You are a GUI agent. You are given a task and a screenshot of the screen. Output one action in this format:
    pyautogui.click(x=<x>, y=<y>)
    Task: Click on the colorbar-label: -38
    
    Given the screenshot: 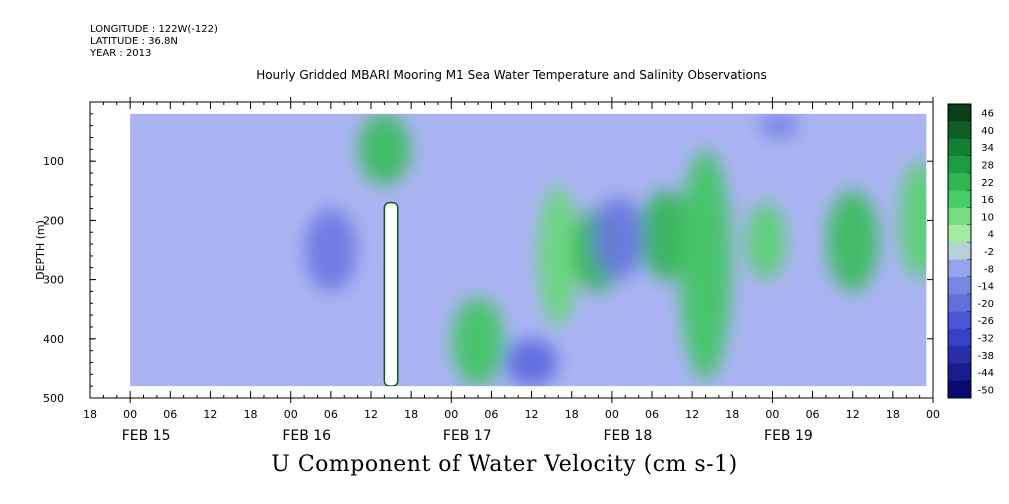 What is the action you would take?
    pyautogui.click(x=986, y=356)
    